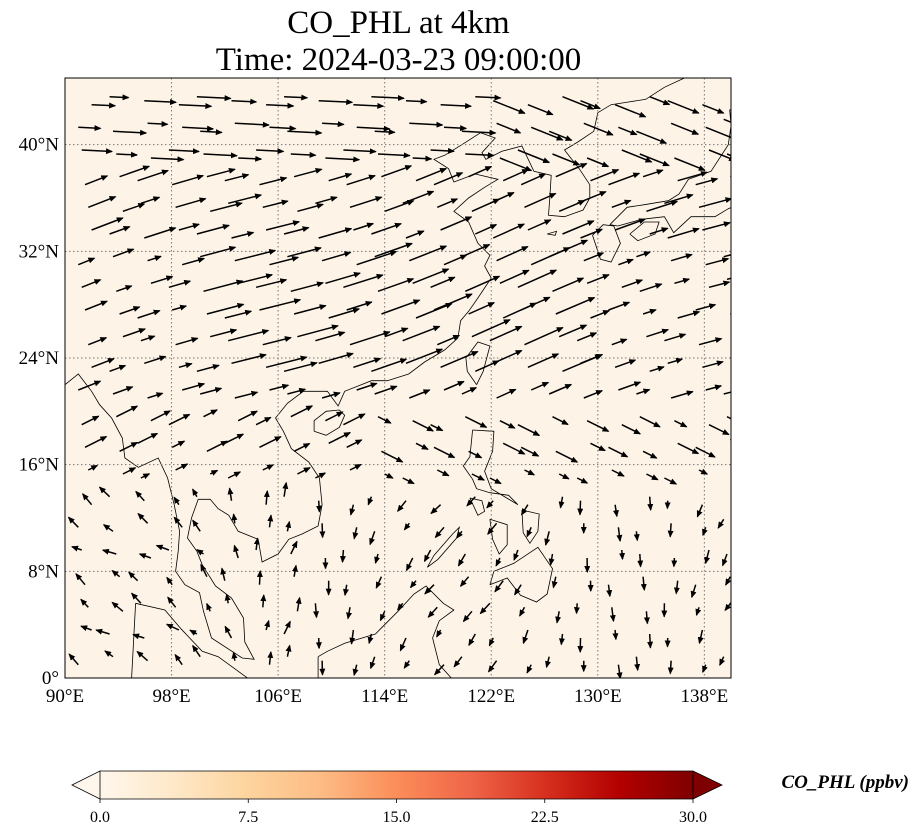  I want to click on colorbar-label: CO_PHL (ppbv), so click(845, 782).